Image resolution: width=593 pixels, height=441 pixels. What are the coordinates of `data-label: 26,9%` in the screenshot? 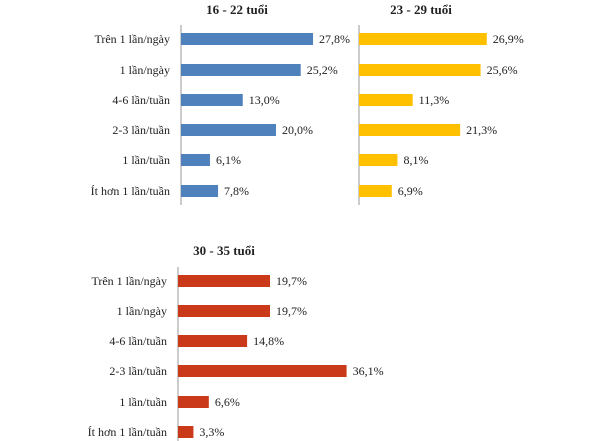 It's located at (508, 39).